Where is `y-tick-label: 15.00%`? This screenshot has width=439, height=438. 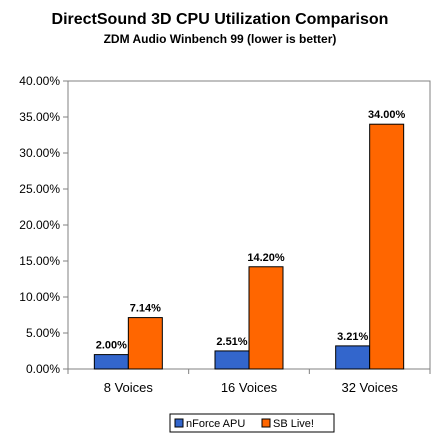
y-tick-label: 15.00% is located at coordinates (39, 261).